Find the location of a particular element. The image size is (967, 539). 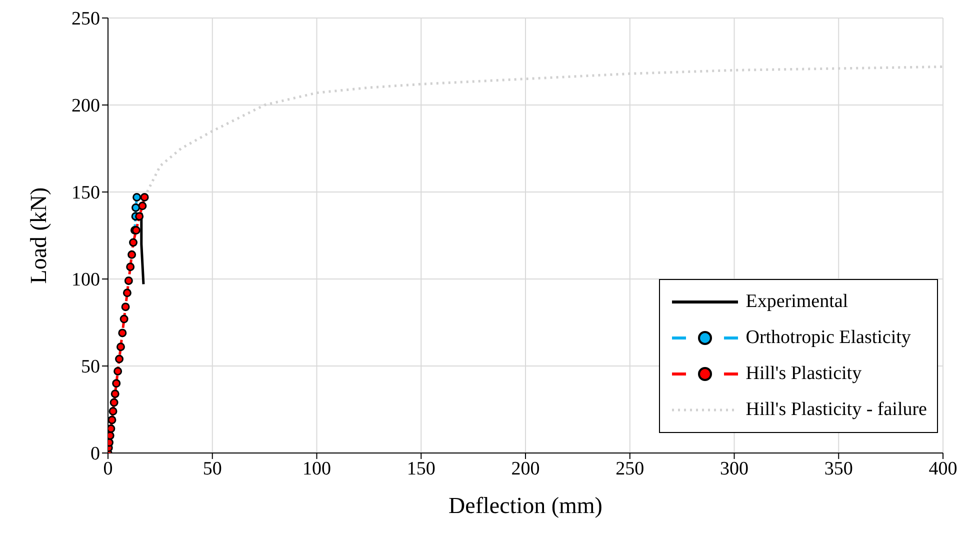

x-tick-label: 150 is located at coordinates (421, 469).